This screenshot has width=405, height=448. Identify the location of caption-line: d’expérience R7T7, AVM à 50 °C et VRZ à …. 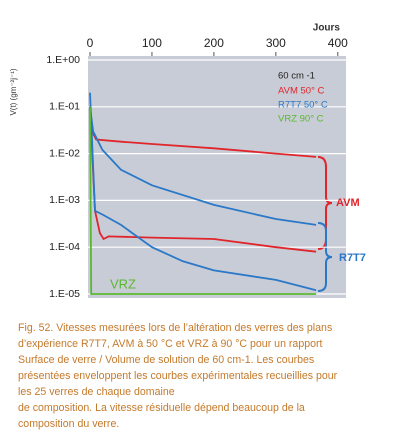
(170, 344).